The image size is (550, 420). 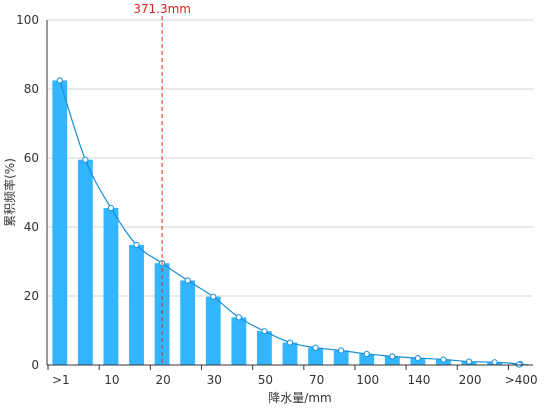 What do you see at coordinates (316, 380) in the screenshot?
I see `x-tick-label: 70` at bounding box center [316, 380].